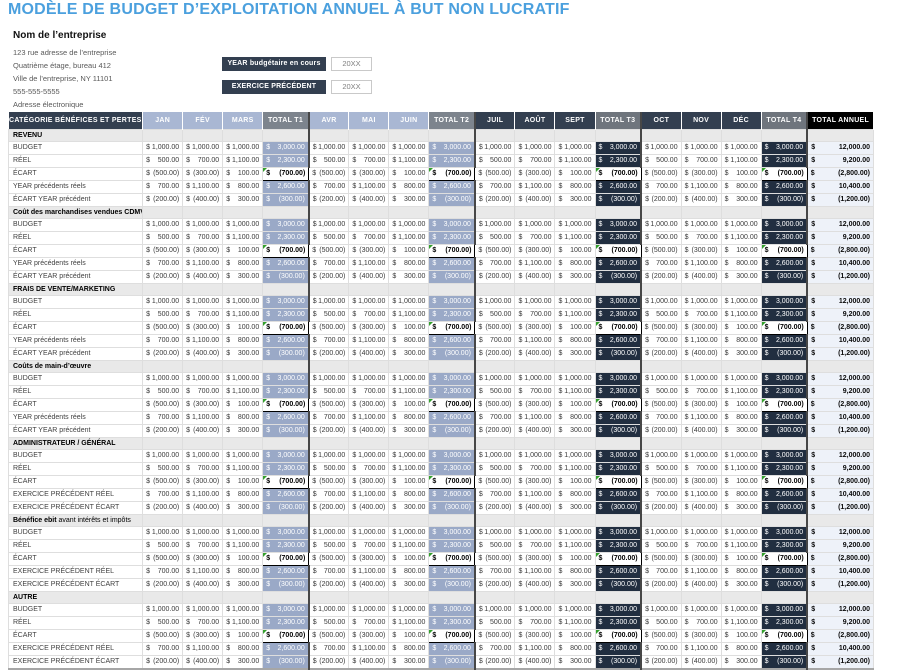 The width and height of the screenshot is (900, 670). I want to click on row-label-cell: EXERCICE PRÉCÉDENT ÉCART, so click(75, 661).